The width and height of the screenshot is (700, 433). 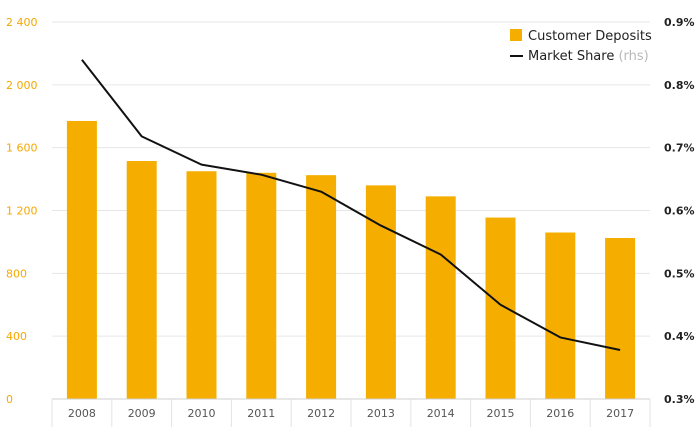 I want to click on left-tick-label: 400, so click(x=16, y=336).